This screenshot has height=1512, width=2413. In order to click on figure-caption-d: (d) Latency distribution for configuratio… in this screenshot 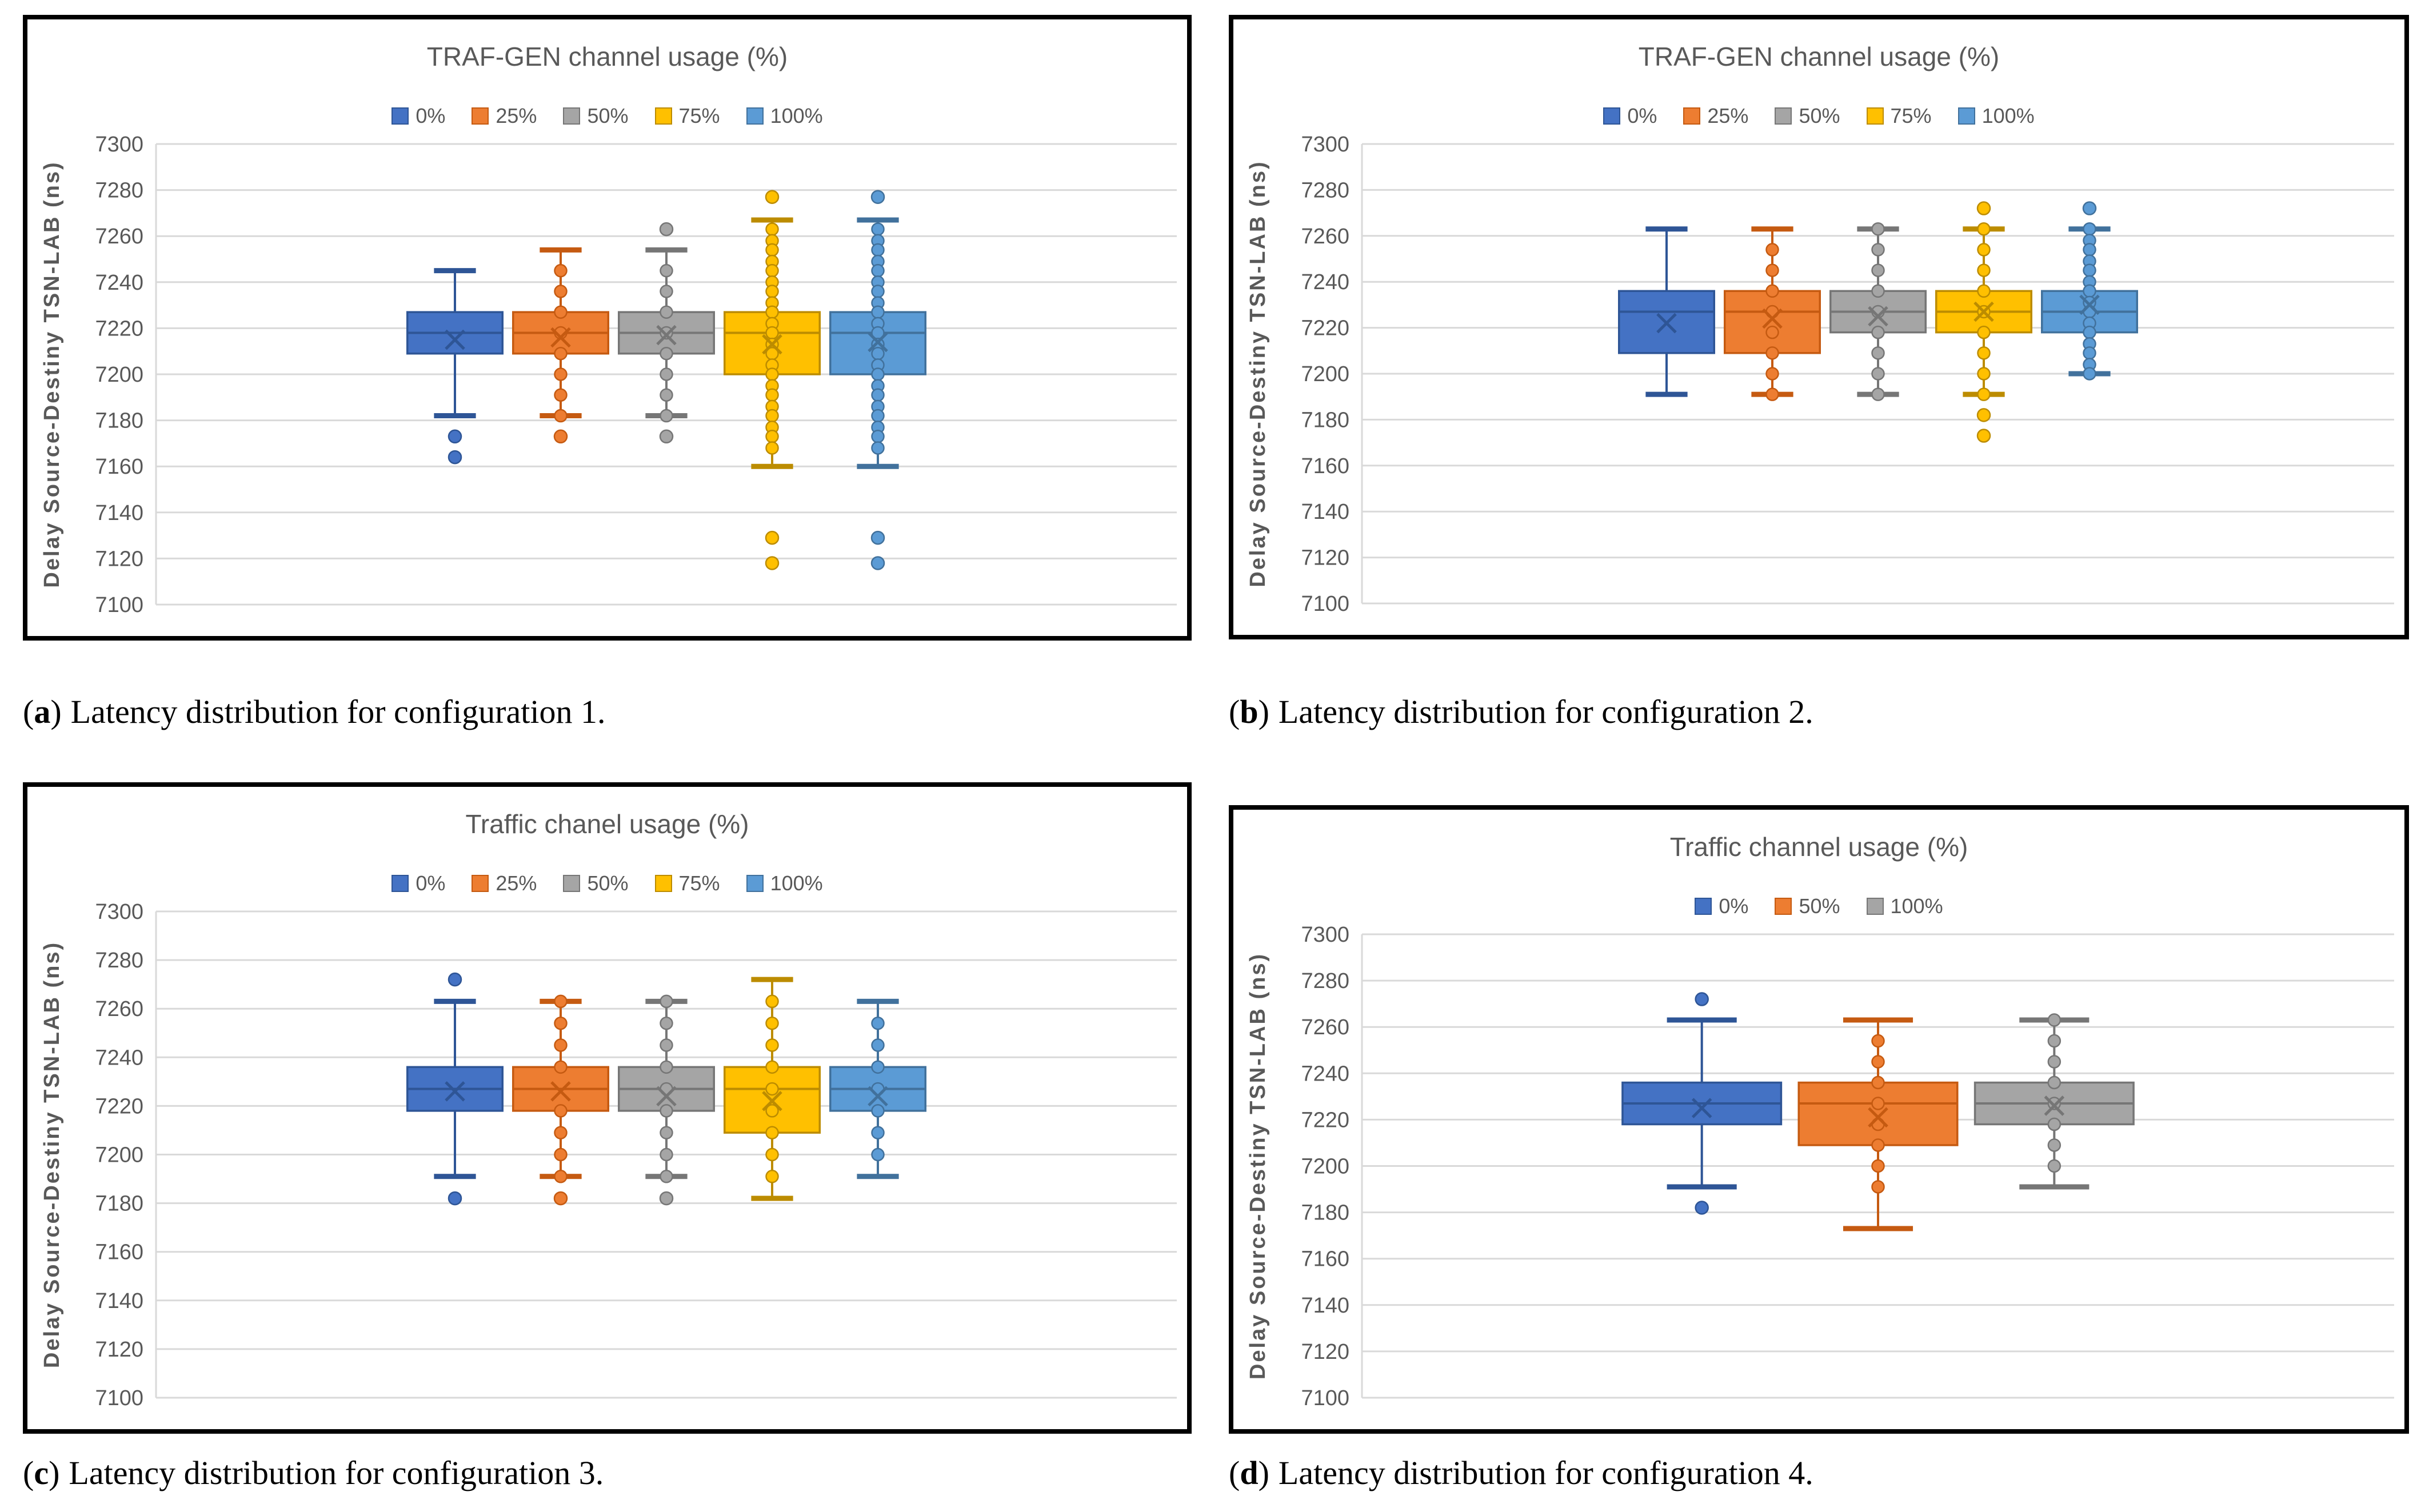, I will do `click(1819, 1473)`.